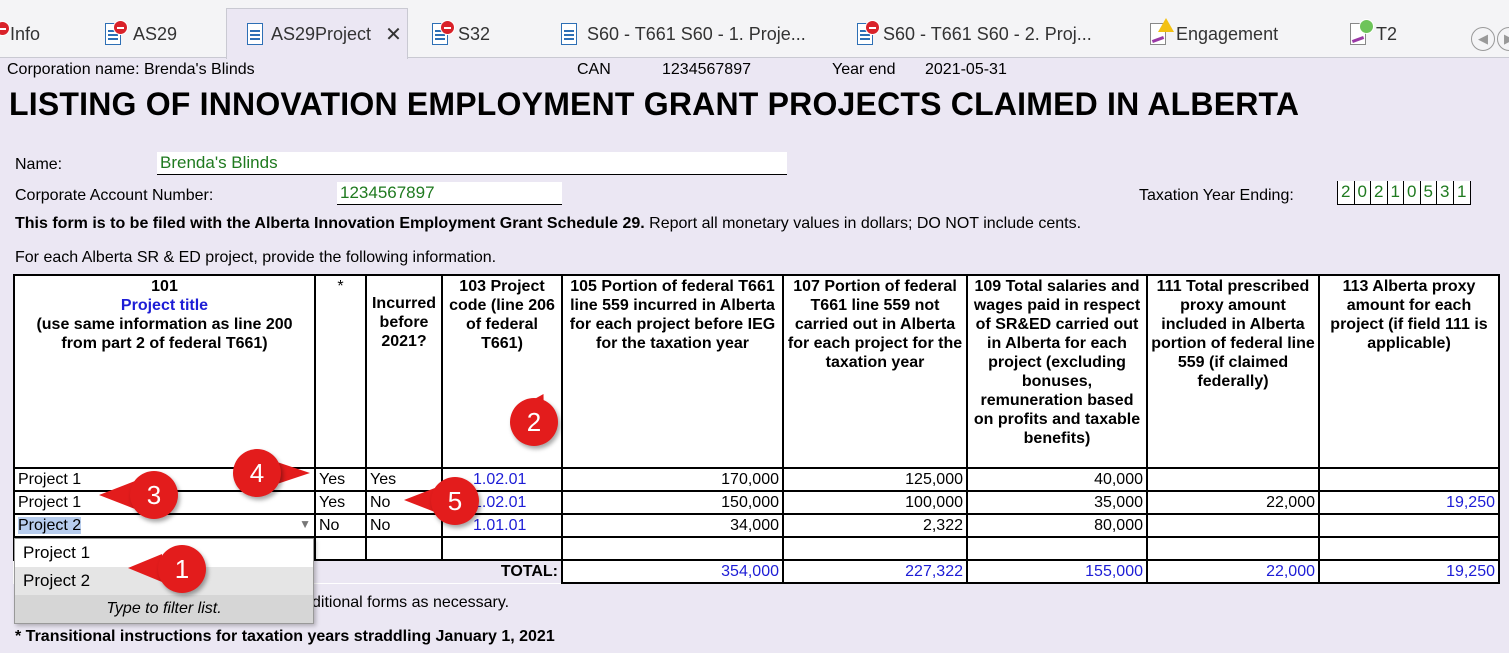 This screenshot has height=653, width=1509. Describe the element at coordinates (1412, 192) in the screenshot. I see `digit: 0` at that location.